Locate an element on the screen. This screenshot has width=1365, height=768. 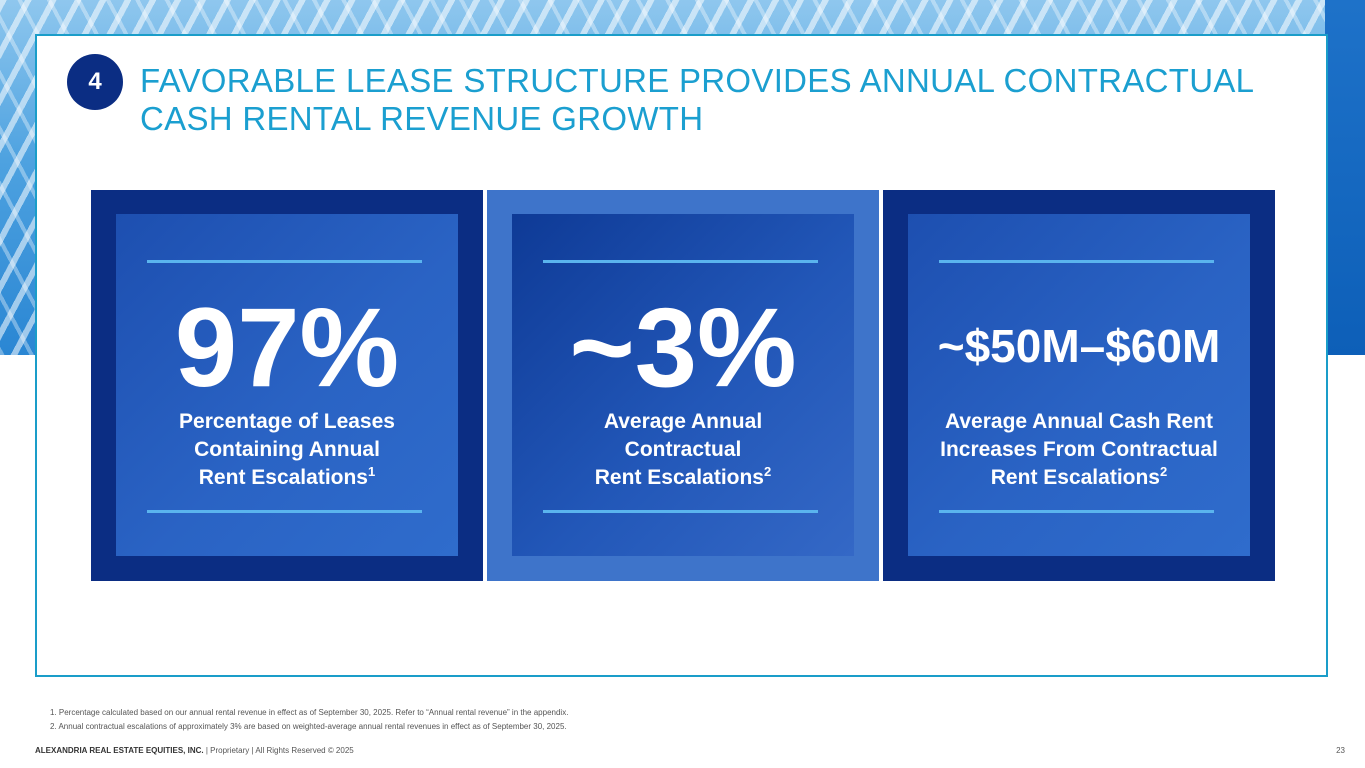
stat-description-line: Increases From Contractual is located at coordinates (1079, 449).